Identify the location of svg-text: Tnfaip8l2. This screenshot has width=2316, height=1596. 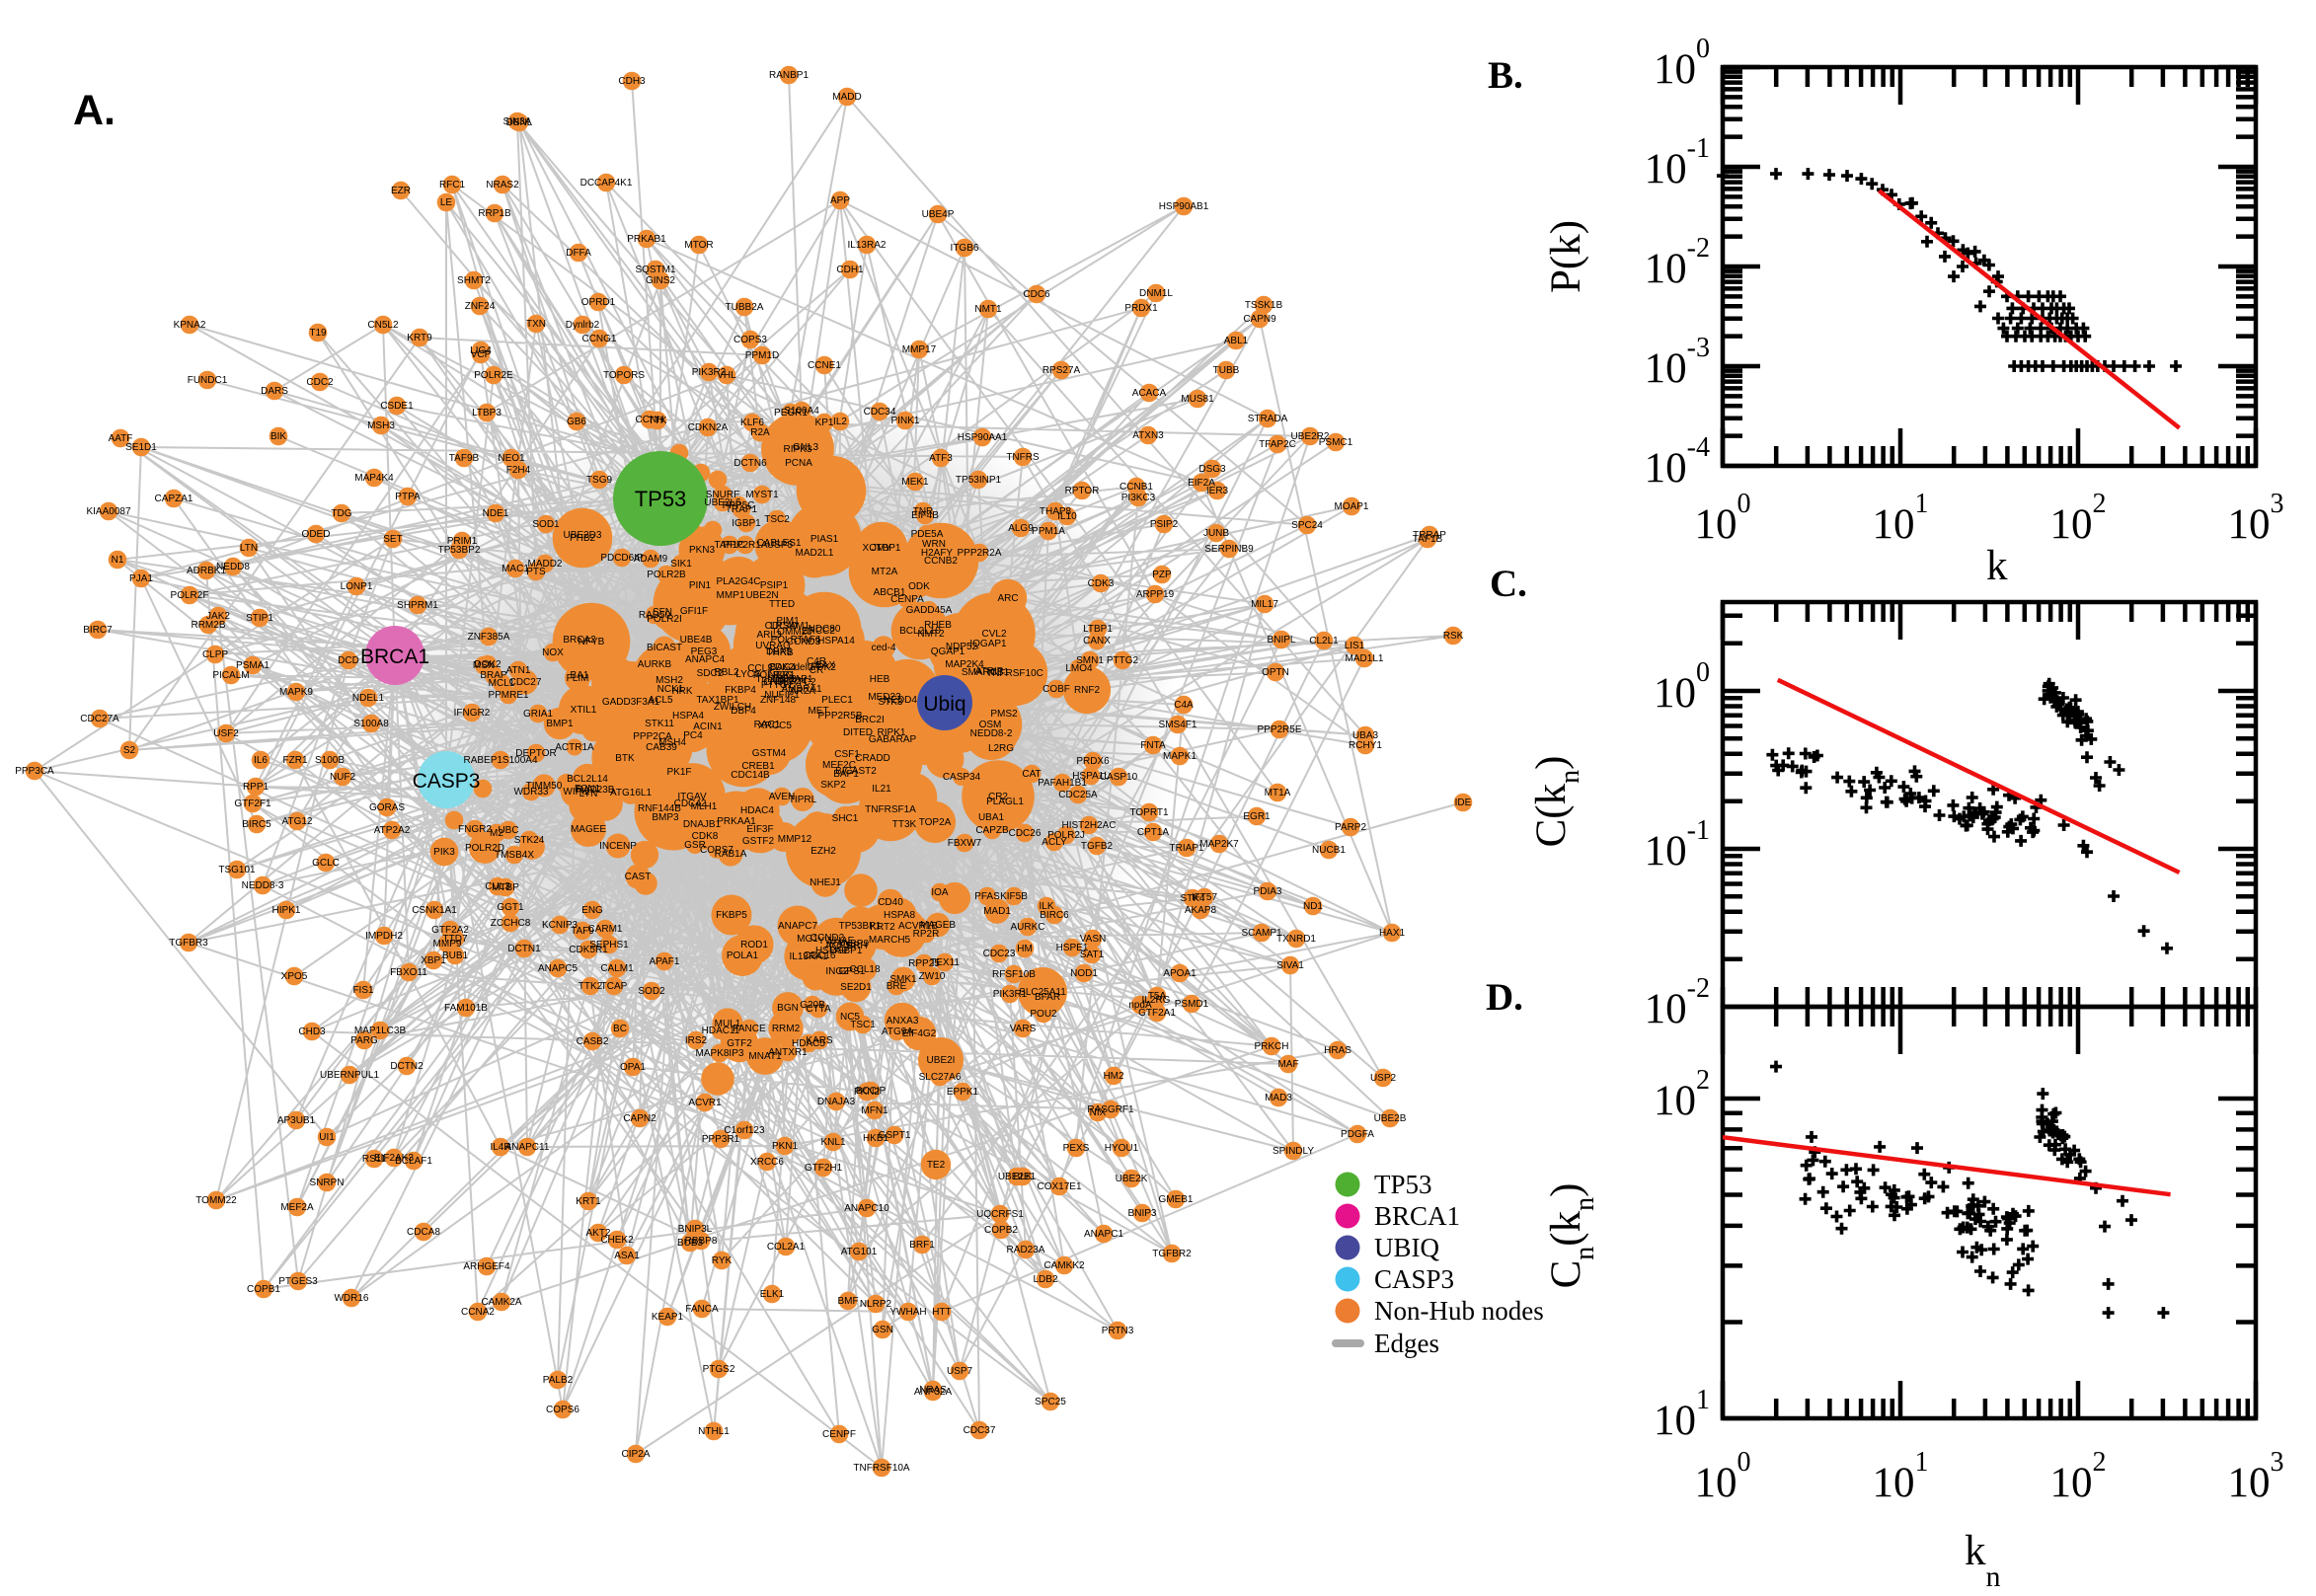
(776, 679).